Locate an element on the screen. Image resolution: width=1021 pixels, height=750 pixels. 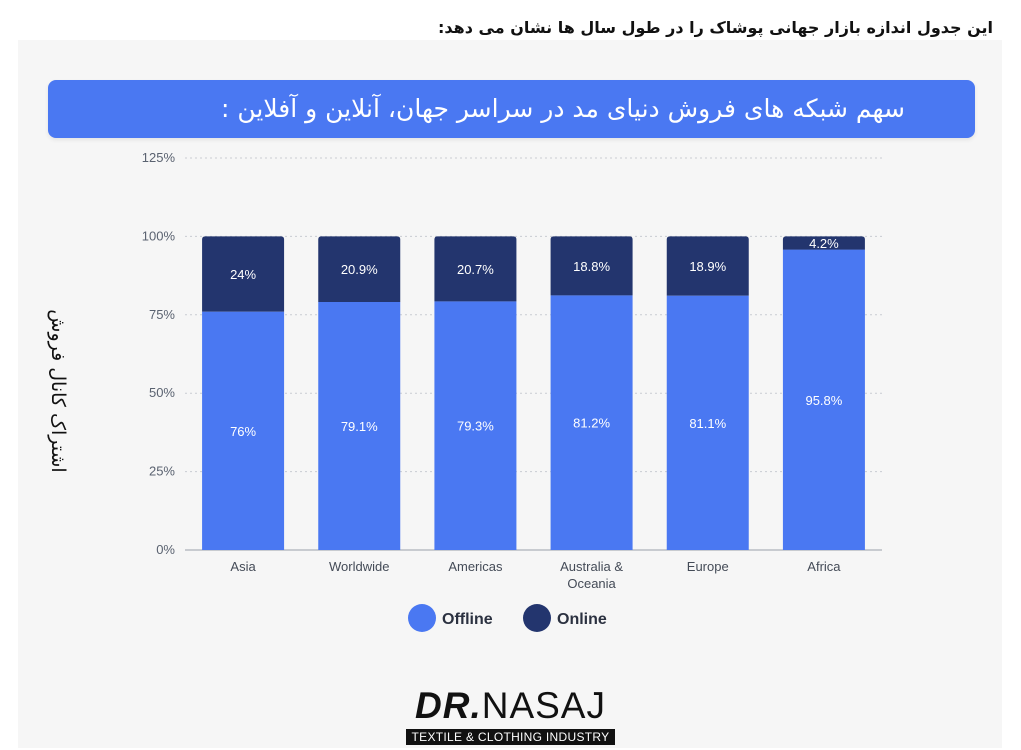
y-tick-label: 50% is located at coordinates (162, 392).